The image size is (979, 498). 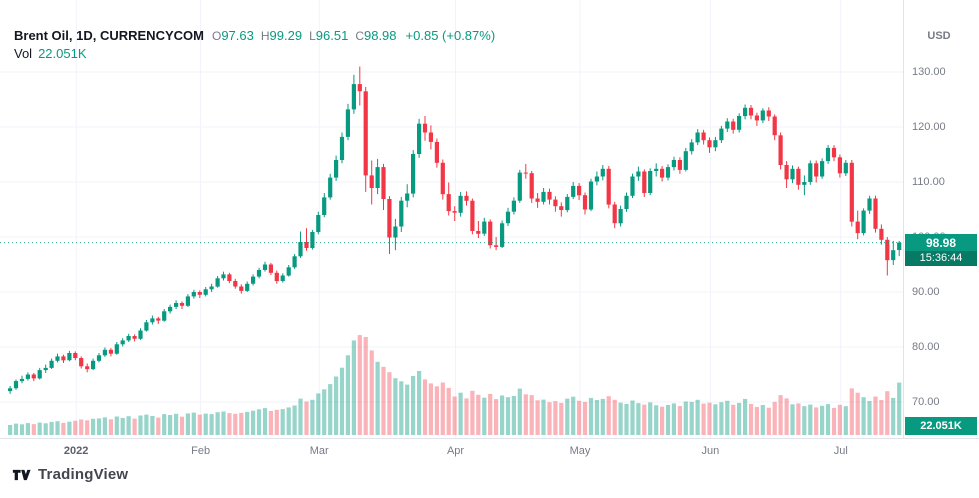 What do you see at coordinates (76, 451) in the screenshot?
I see `time-tick-label: 2022` at bounding box center [76, 451].